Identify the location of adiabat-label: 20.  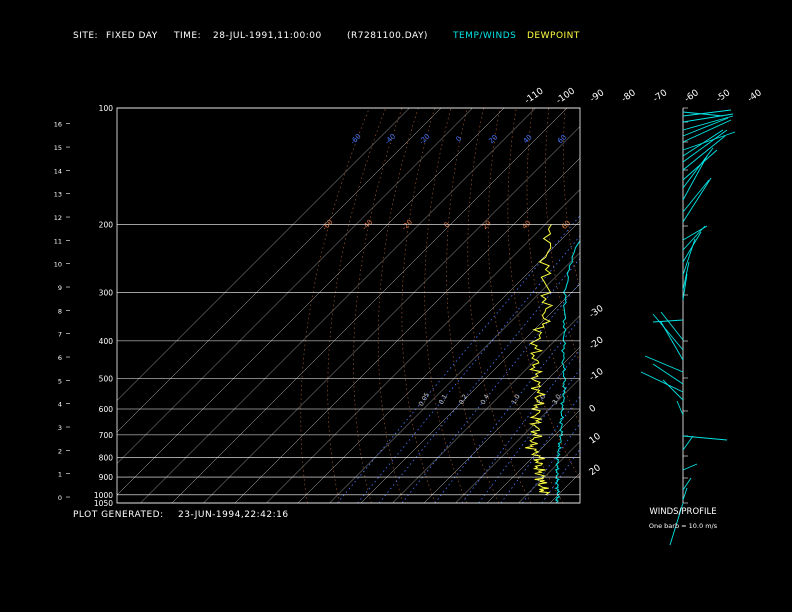
(493, 139).